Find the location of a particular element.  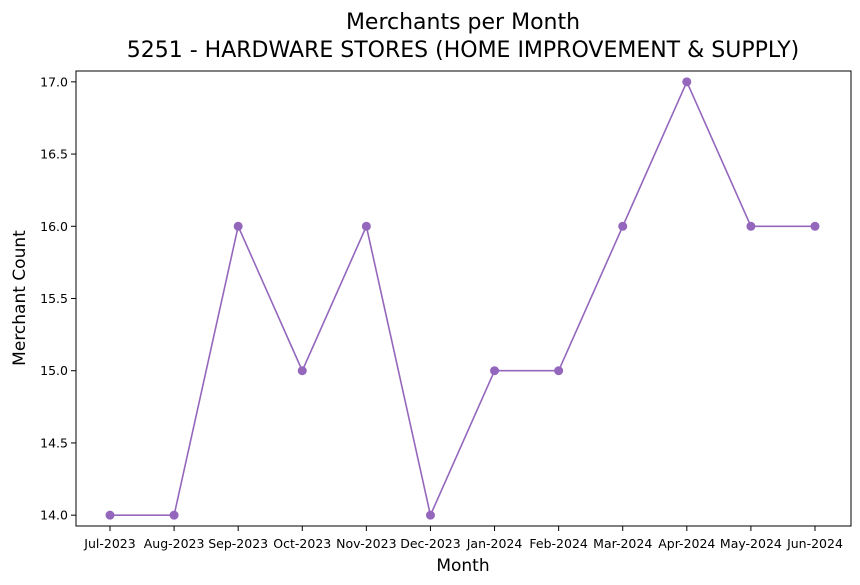

y-tick-label: 16.5 is located at coordinates (54, 154).